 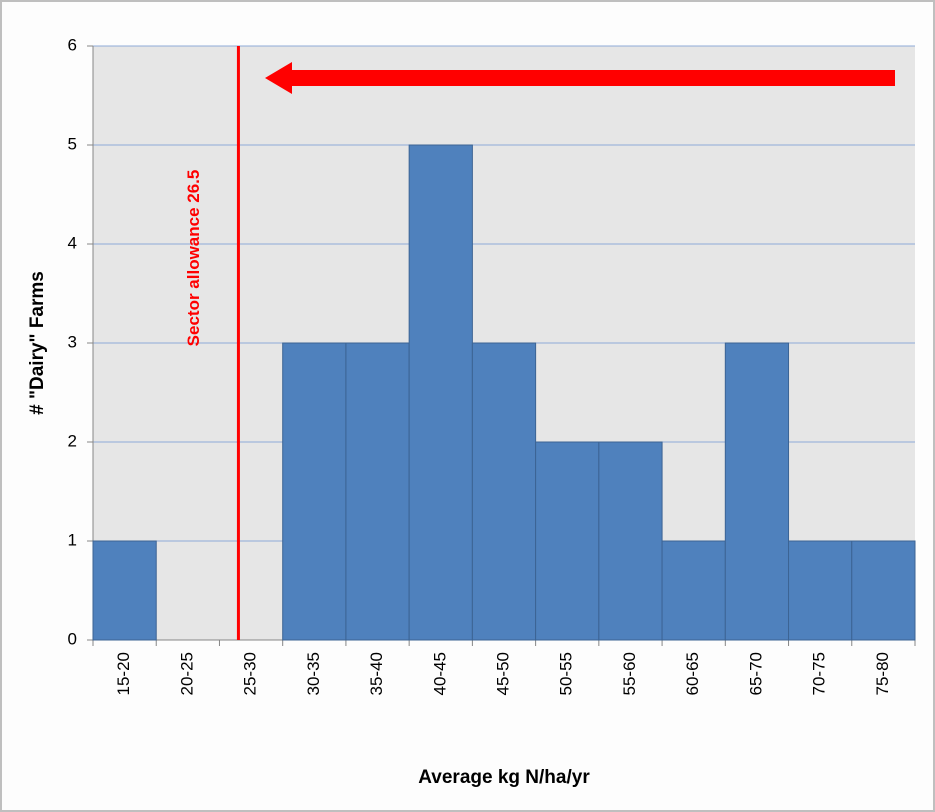 I want to click on x-tick-label: 75-80, so click(x=882, y=673).